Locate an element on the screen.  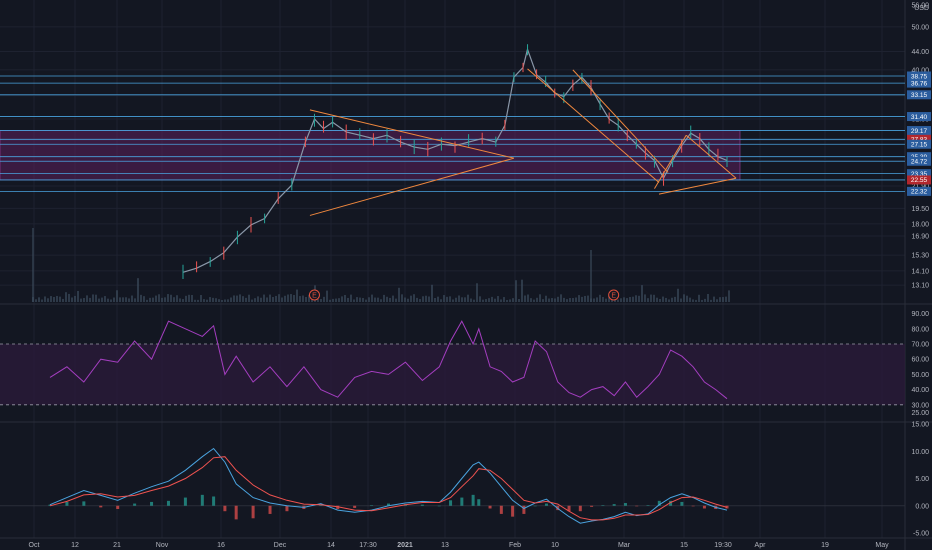
price-tick-label: 19.50 is located at coordinates (920, 209).